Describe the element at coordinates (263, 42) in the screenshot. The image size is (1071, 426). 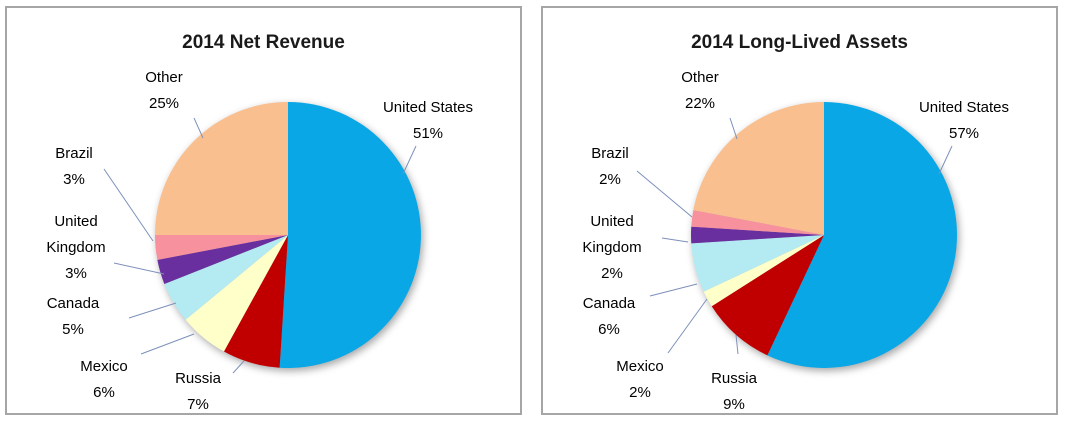
I see `chart-title: 2014 Net Revenue` at that location.